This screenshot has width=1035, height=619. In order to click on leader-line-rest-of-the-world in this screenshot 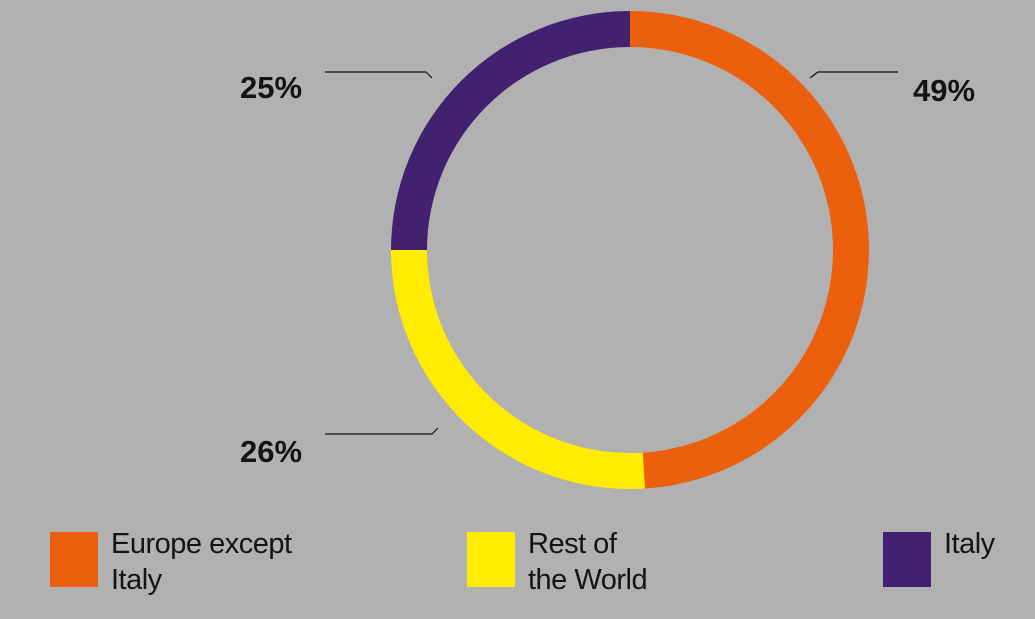, I will do `click(382, 431)`.